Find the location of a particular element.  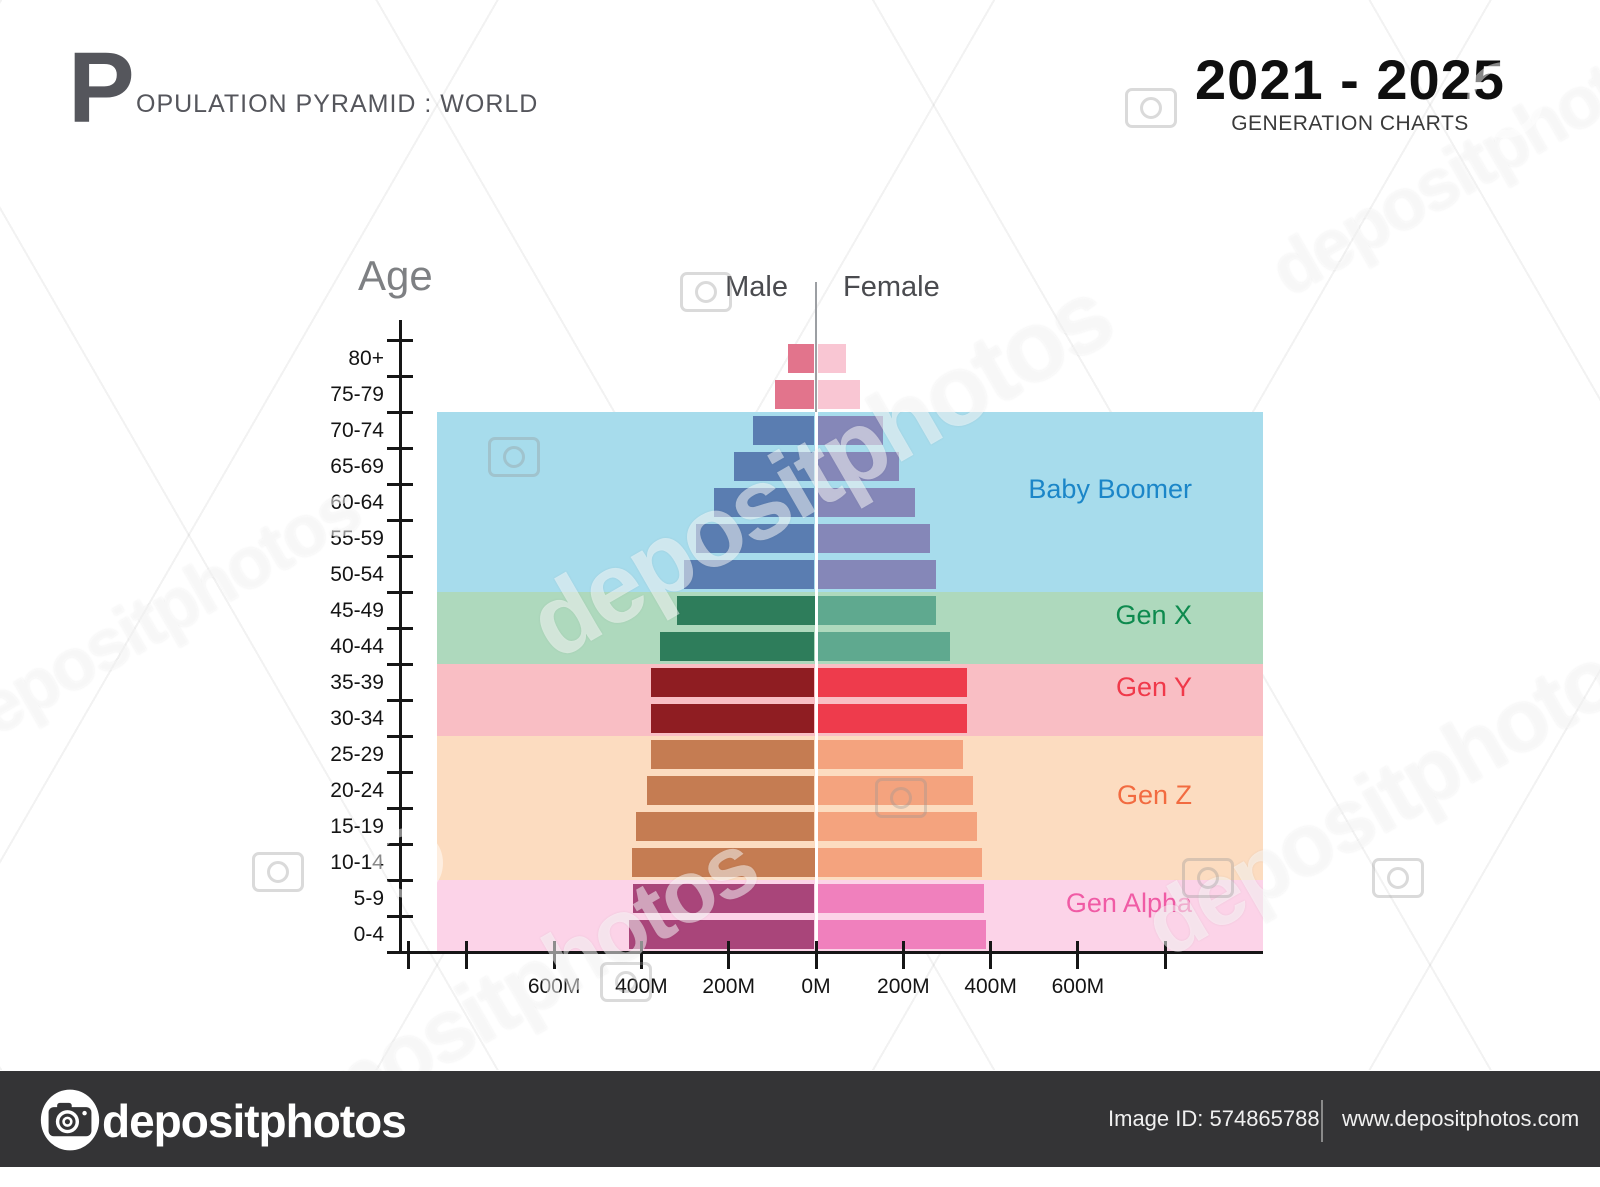

age-label-45-49: 45-49 is located at coordinates (357, 610).